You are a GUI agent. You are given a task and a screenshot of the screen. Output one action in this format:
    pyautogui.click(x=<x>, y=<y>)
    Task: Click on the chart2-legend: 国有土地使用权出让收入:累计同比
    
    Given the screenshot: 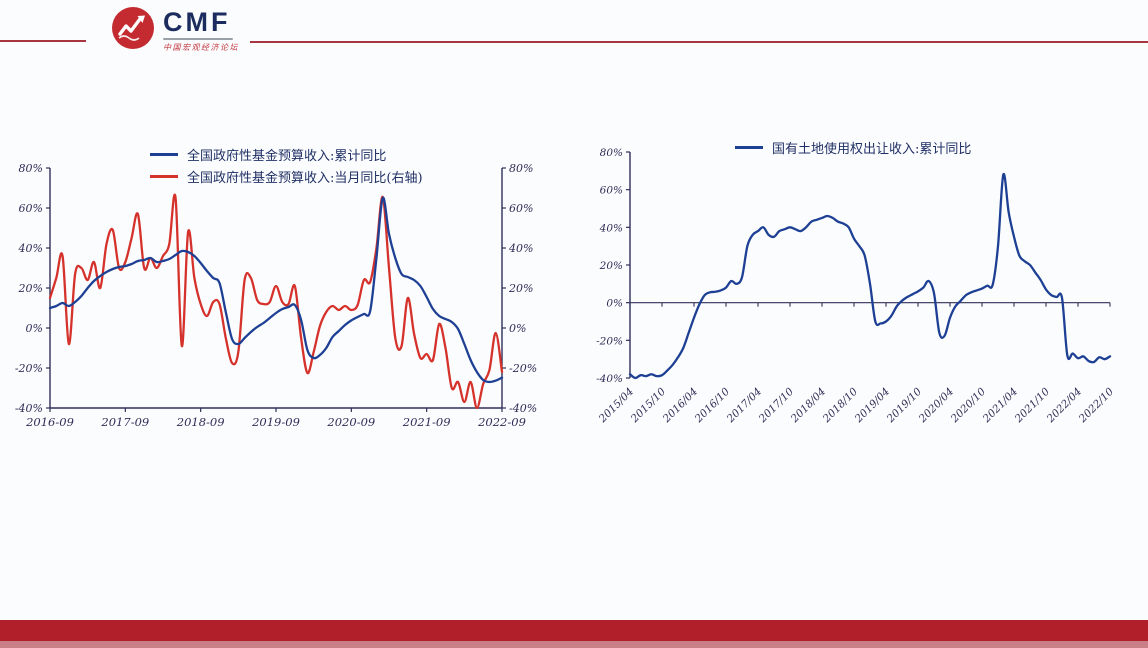 What is the action you would take?
    pyautogui.click(x=853, y=147)
    